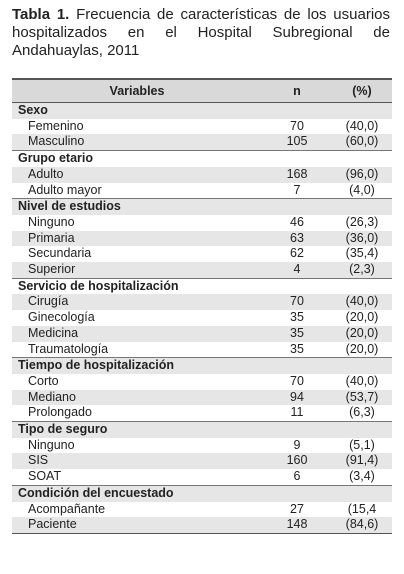 The image size is (404, 574). What do you see at coordinates (362, 461) in the screenshot?
I see `percent-cell: (91,4)` at bounding box center [362, 461].